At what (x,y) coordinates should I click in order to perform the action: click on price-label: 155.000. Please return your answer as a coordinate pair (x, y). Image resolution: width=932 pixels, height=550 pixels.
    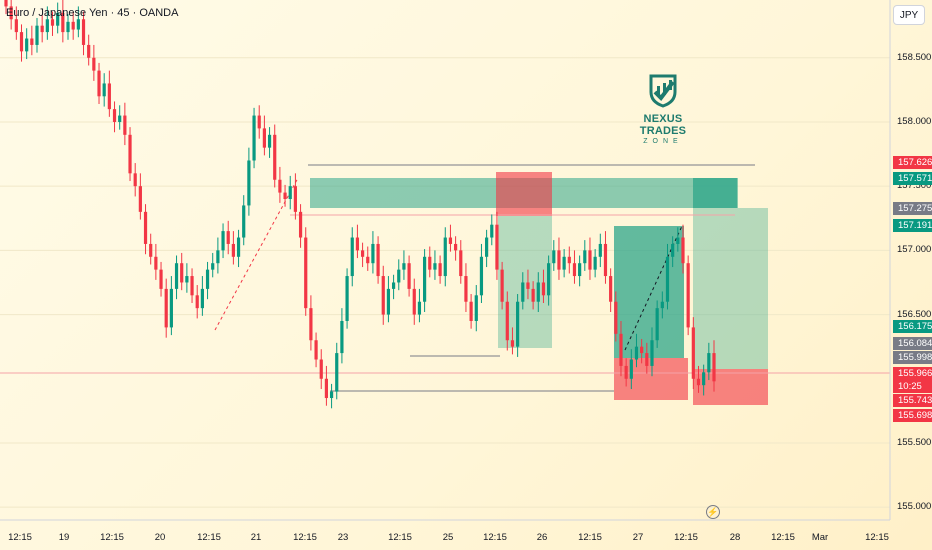
    Looking at the image, I should click on (914, 507).